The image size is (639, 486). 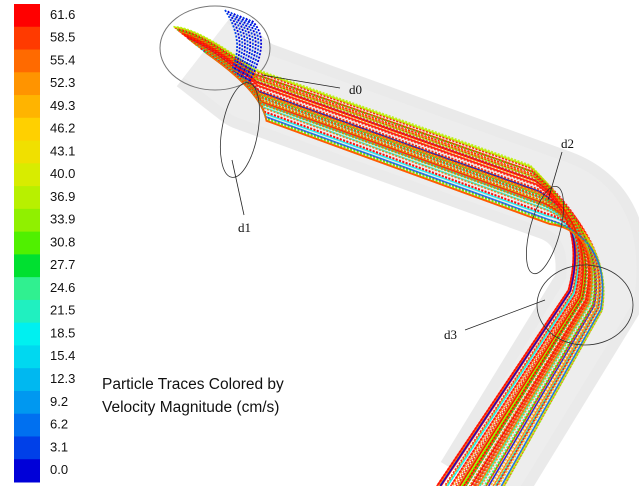 I want to click on colorbar-label: 6.2, so click(x=59, y=424).